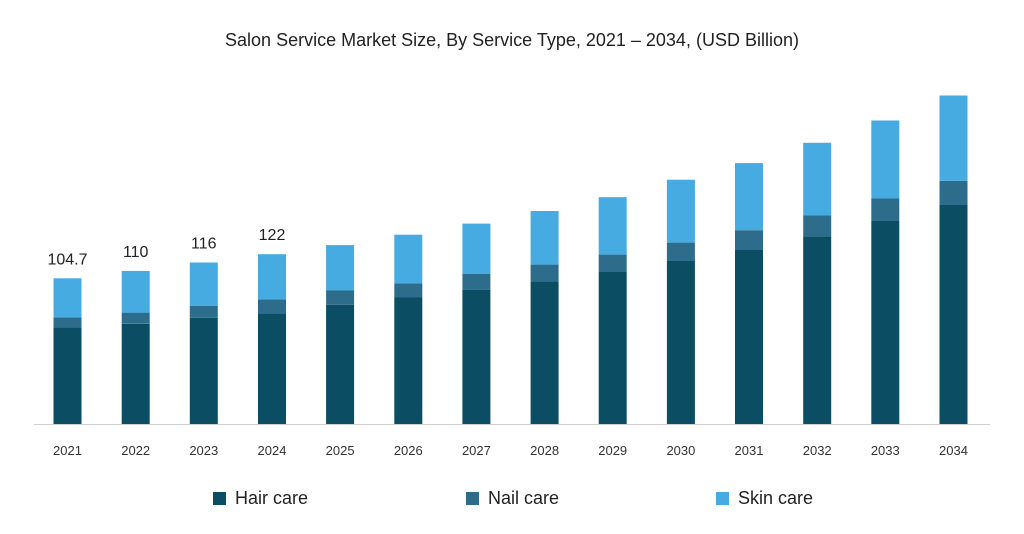  Describe the element at coordinates (340, 364) in the screenshot. I see `bar-hair-care-2025` at that location.